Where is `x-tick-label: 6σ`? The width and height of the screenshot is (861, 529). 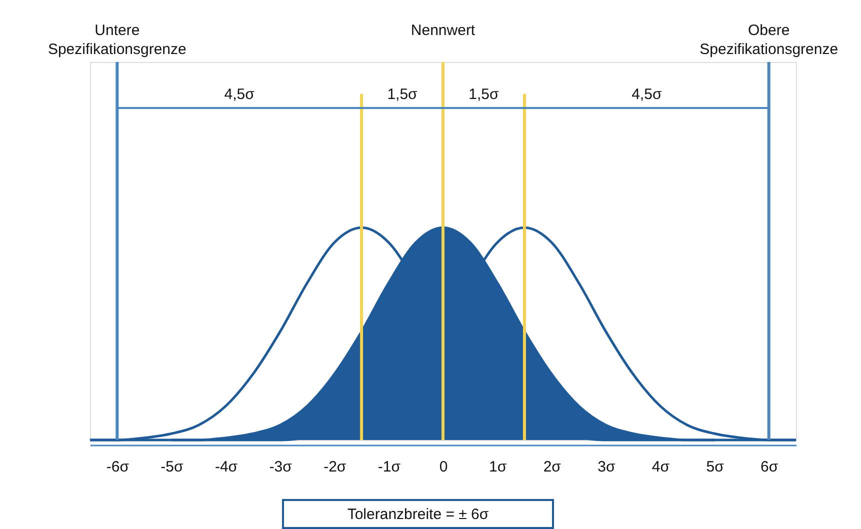 x-tick-label: 6σ is located at coordinates (769, 467).